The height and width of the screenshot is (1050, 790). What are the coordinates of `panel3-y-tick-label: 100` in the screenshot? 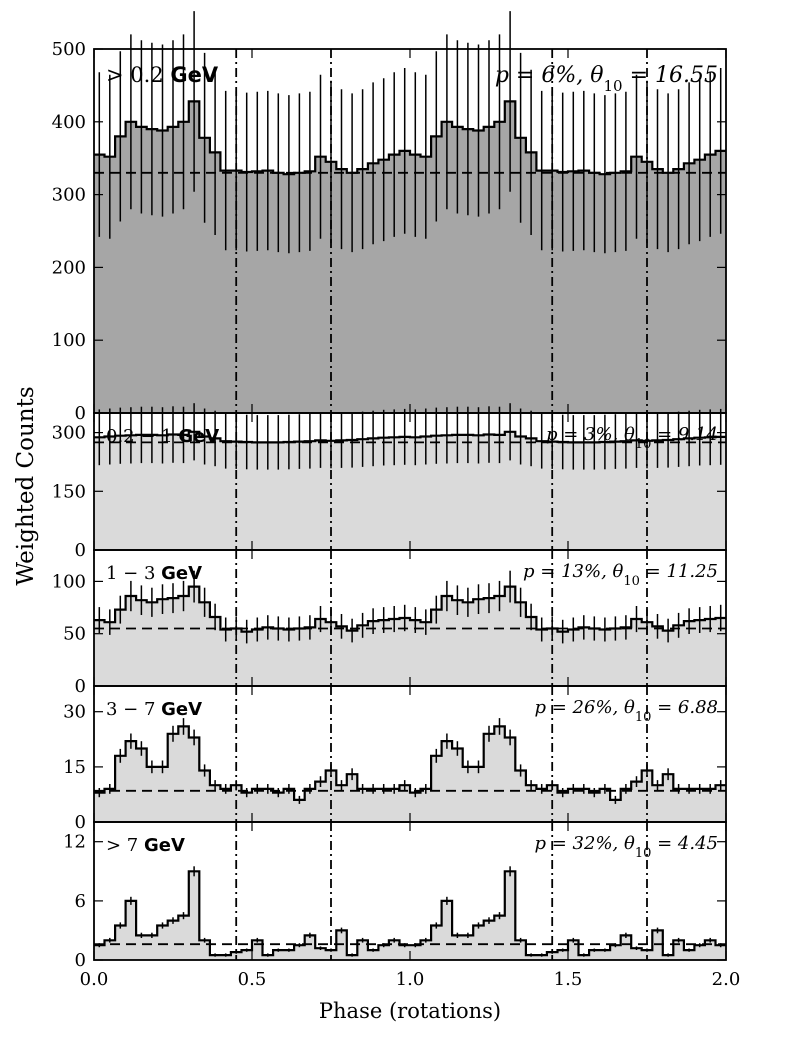 It's located at (69, 581).